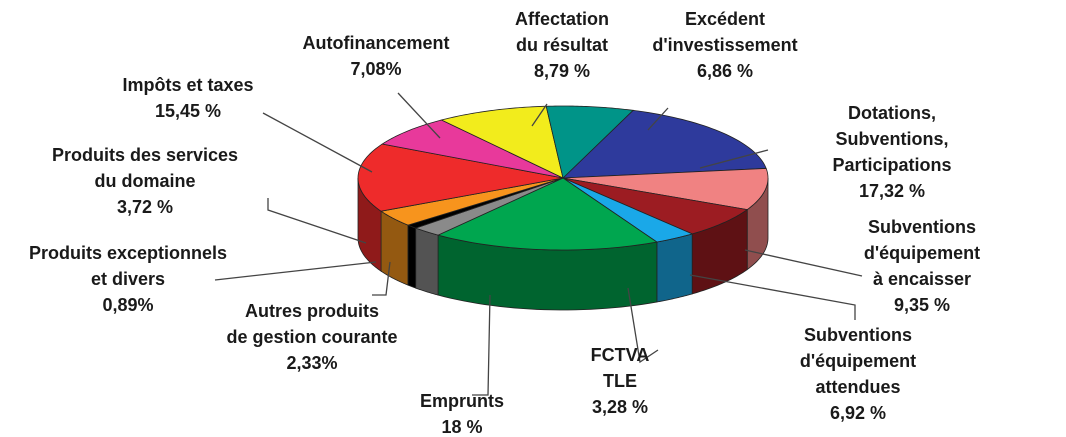 This screenshot has width=1066, height=437. What do you see at coordinates (145, 168) in the screenshot?
I see `category-name: Produits des services du domaine` at bounding box center [145, 168].